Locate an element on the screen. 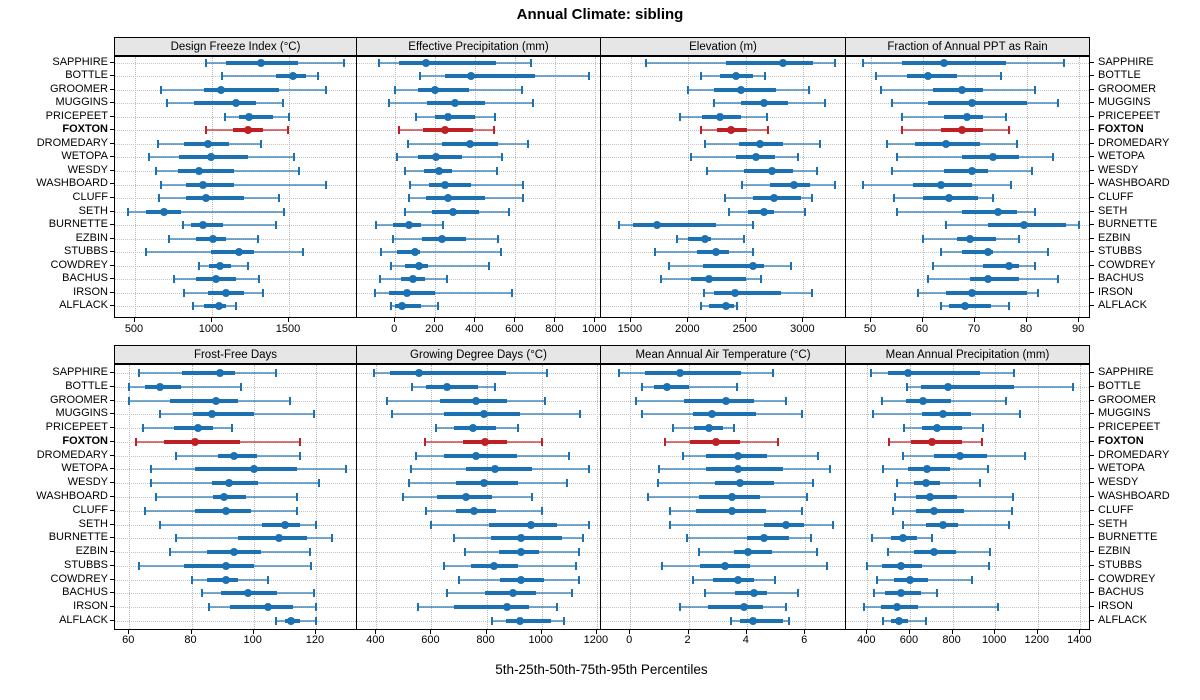 Image resolution: width=1200 pixels, height=700 pixels. x-axis-tick-label: 90 is located at coordinates (1078, 329).